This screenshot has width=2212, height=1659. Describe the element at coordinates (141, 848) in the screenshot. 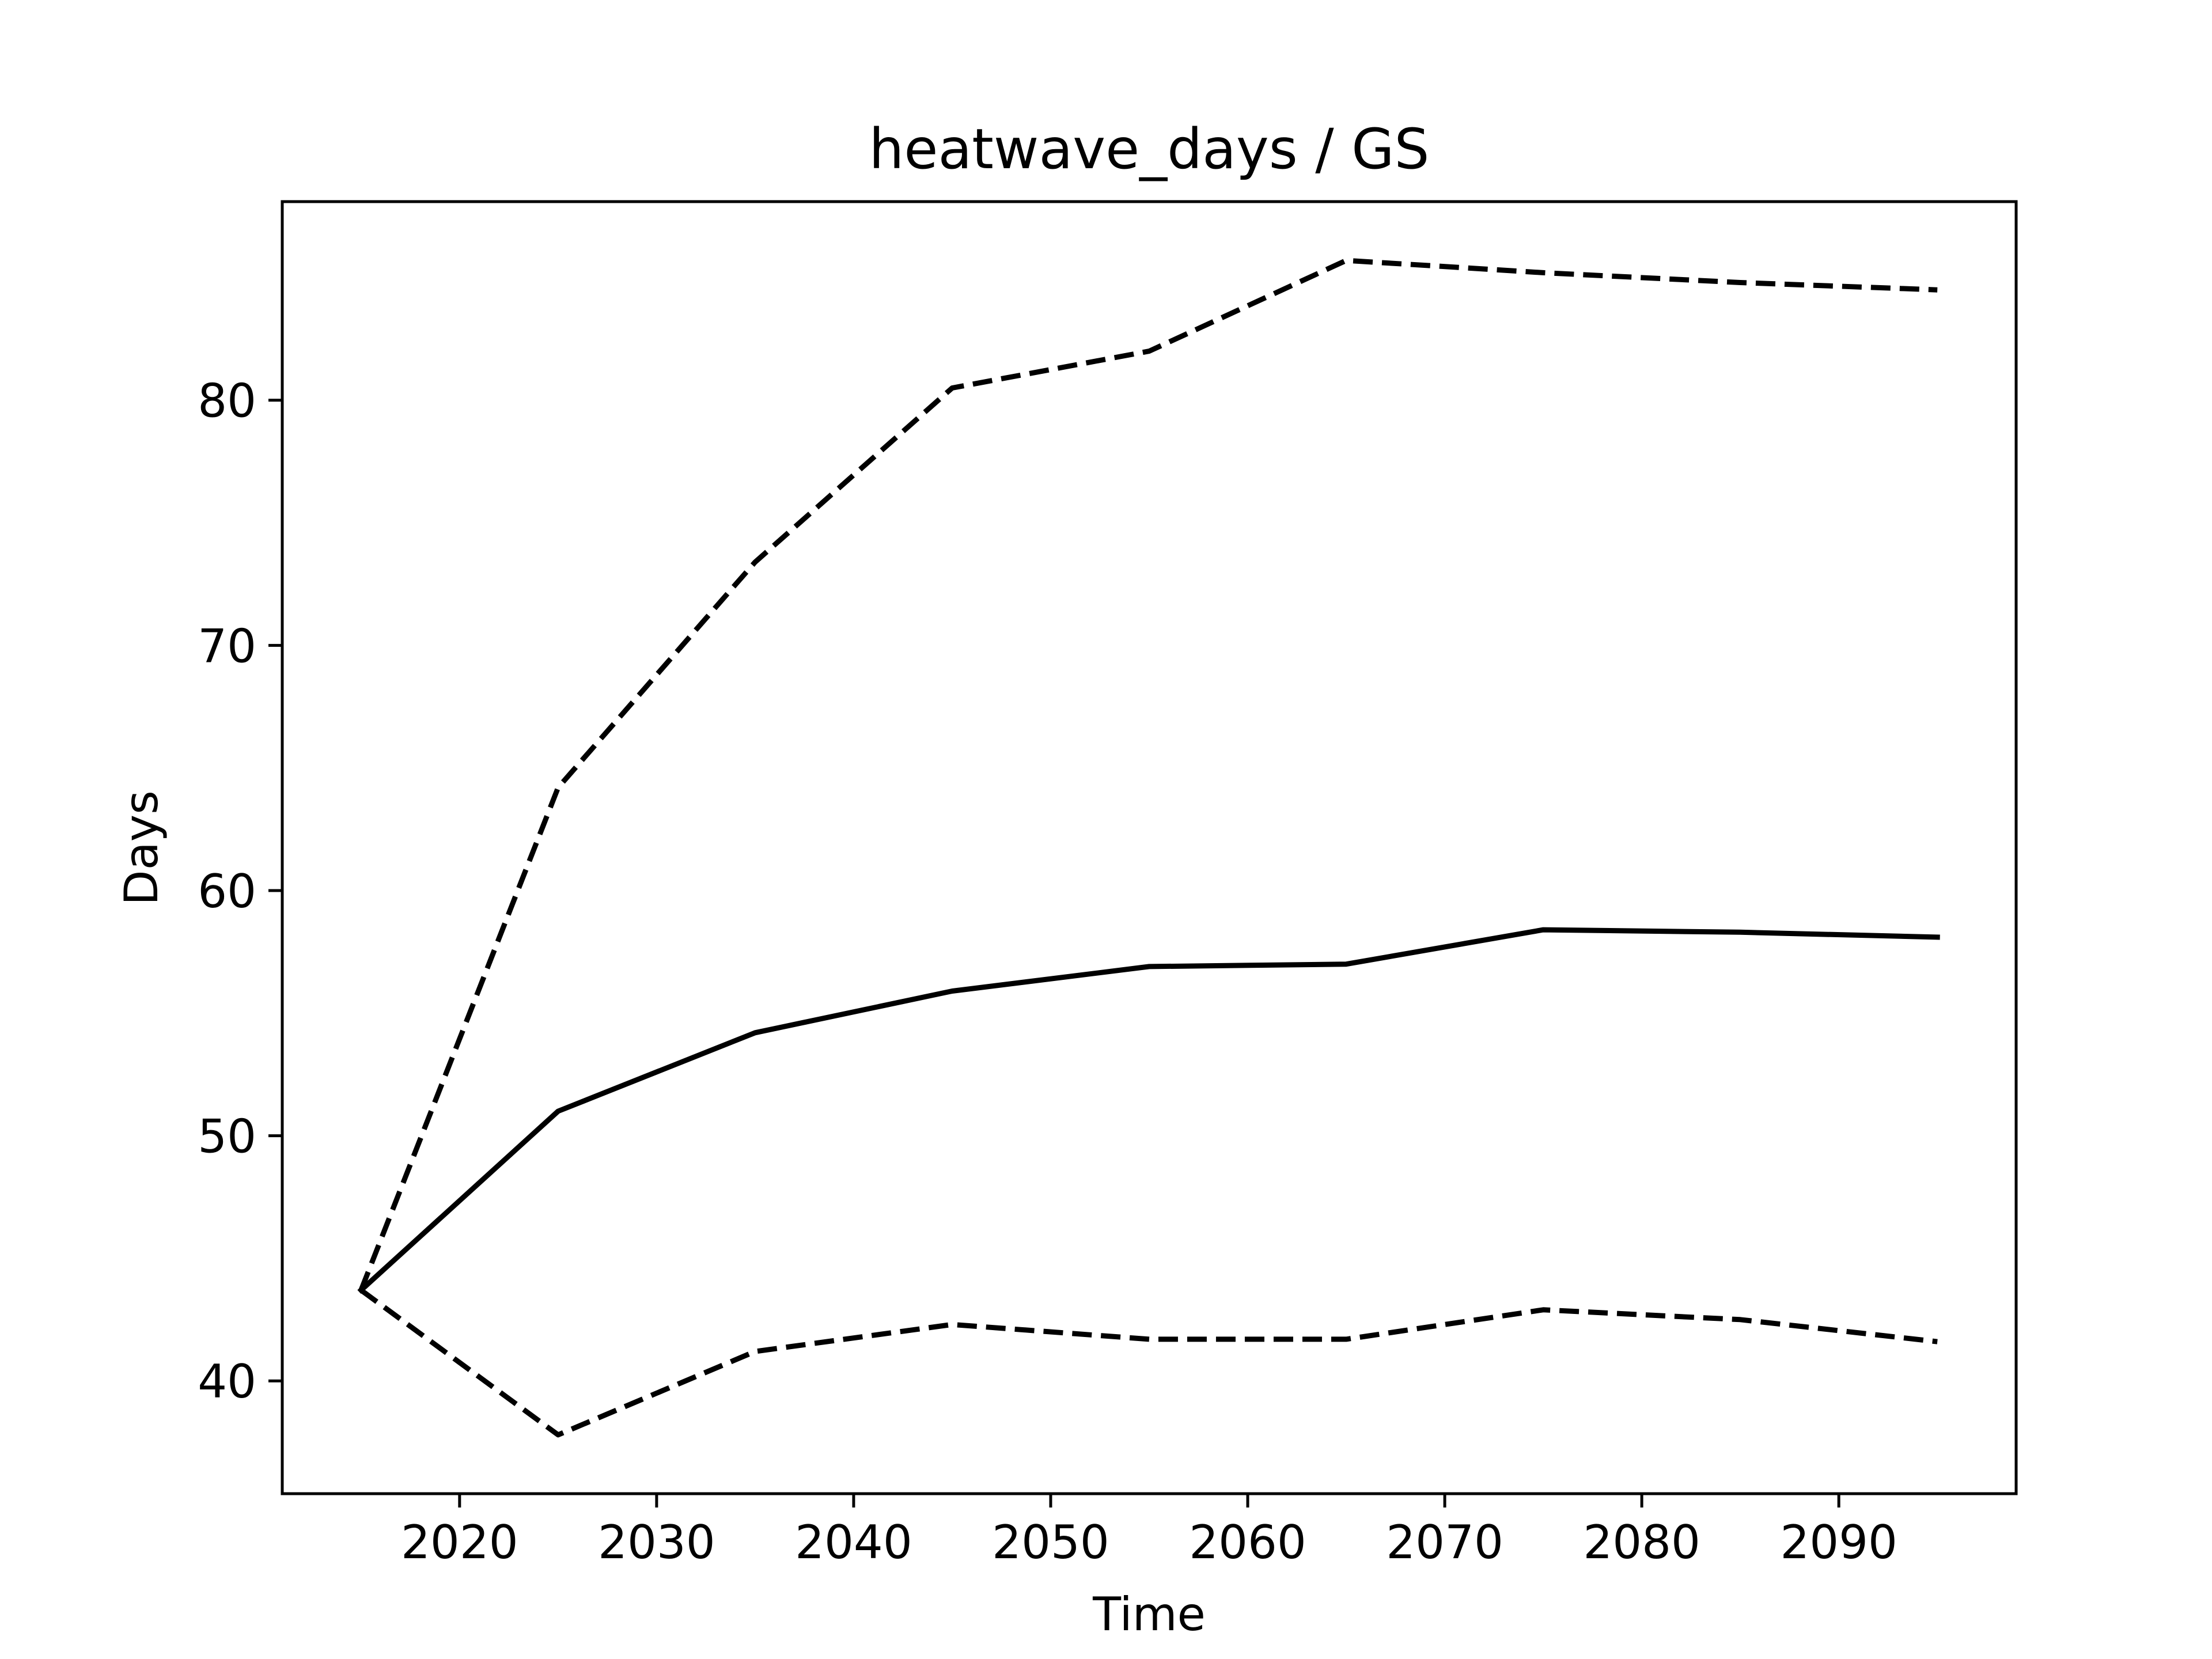

I see `y-axis-label: Days` at that location.